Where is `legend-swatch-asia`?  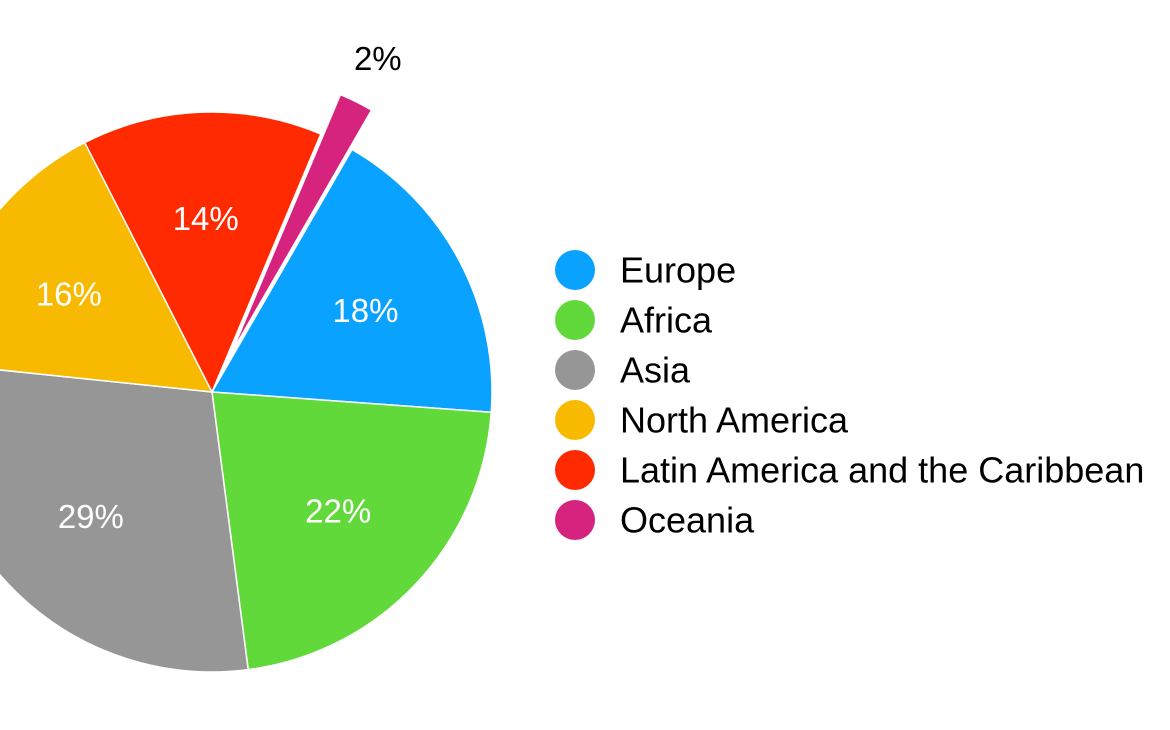 legend-swatch-asia is located at coordinates (575, 370).